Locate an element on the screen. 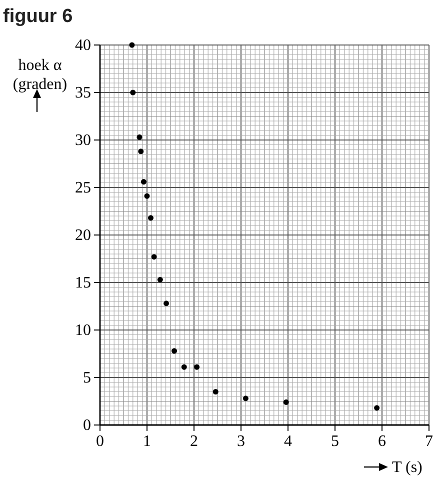 This screenshot has width=441, height=481. y-tick-label: 0 is located at coordinates (87, 425).